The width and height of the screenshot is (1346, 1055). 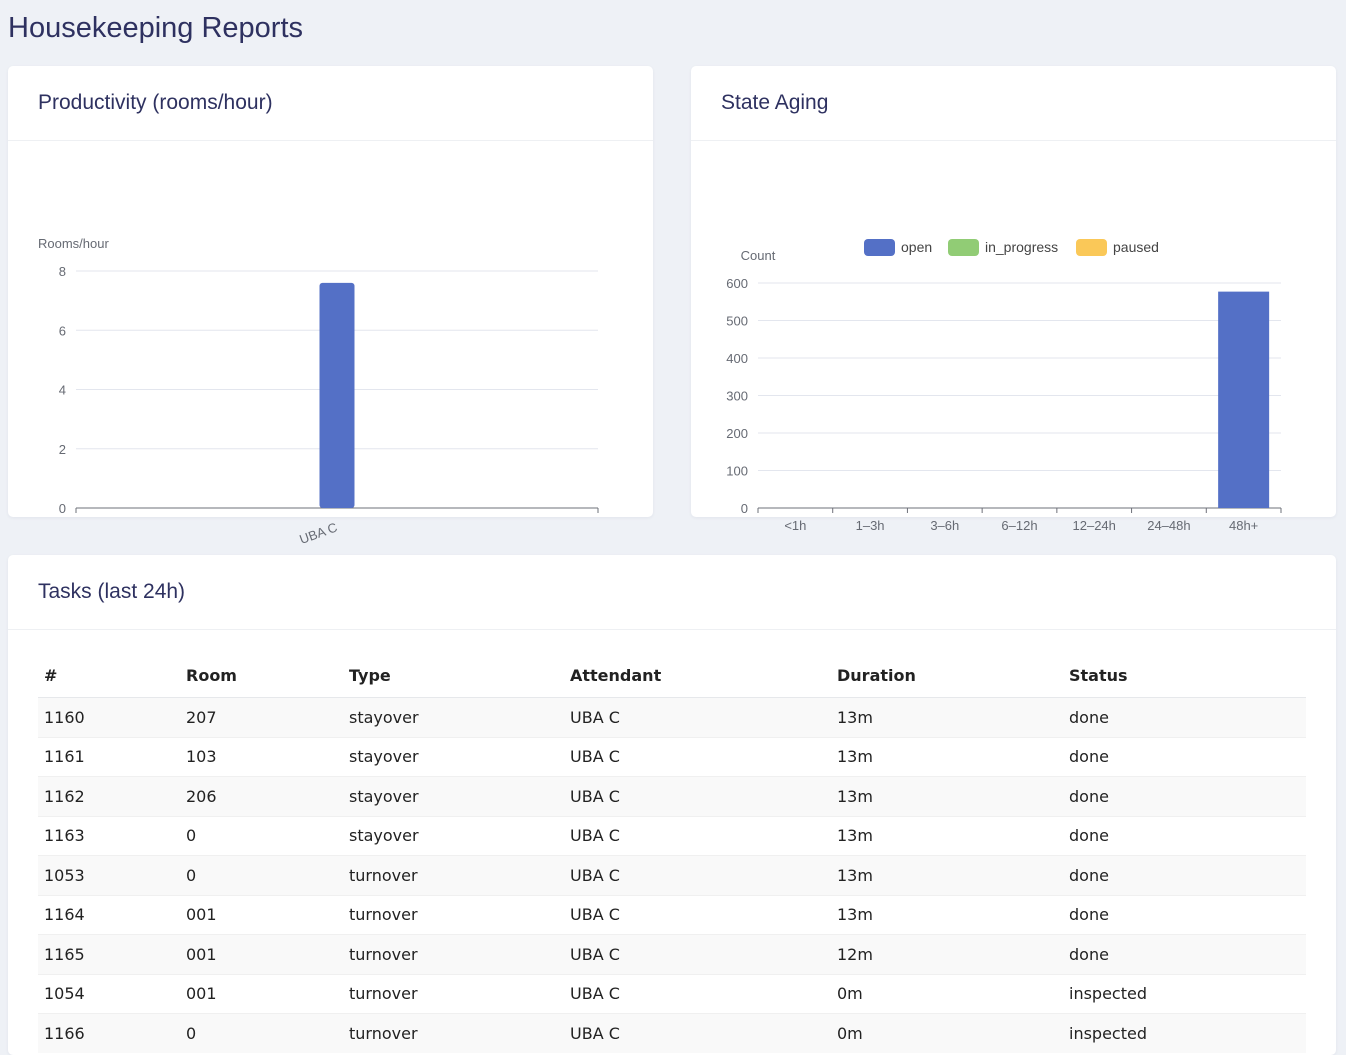 What do you see at coordinates (330, 103) in the screenshot?
I see `productivity-card-header: Productivity (rooms/hour)` at bounding box center [330, 103].